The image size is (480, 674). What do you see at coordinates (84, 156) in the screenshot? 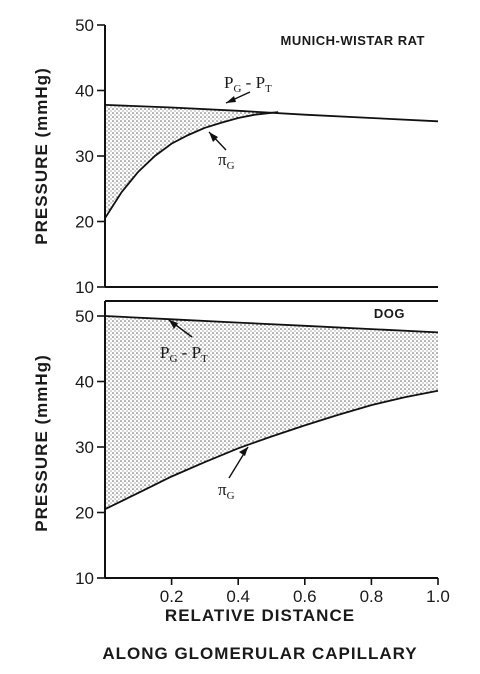
I see `top-y-tick-label: 30` at bounding box center [84, 156].